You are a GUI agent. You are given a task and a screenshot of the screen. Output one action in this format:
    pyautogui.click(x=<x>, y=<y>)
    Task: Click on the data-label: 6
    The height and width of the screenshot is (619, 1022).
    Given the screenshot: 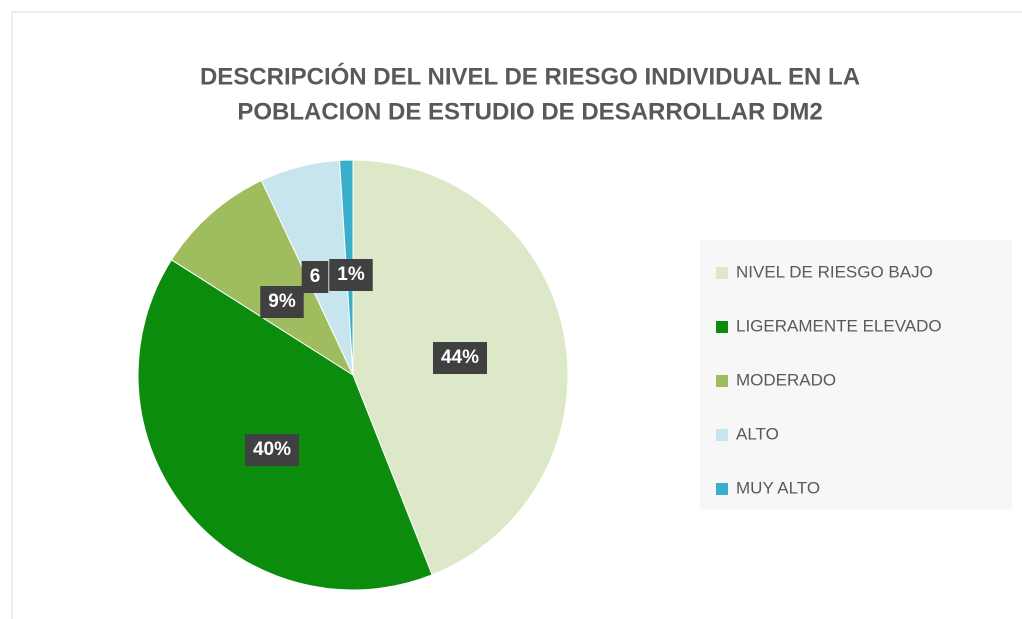 What is the action you would take?
    pyautogui.click(x=315, y=276)
    